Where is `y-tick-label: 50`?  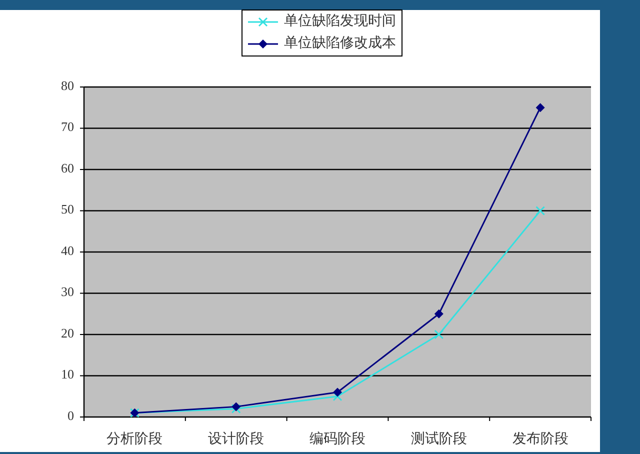
y-tick-label: 50 is located at coordinates (67, 209).